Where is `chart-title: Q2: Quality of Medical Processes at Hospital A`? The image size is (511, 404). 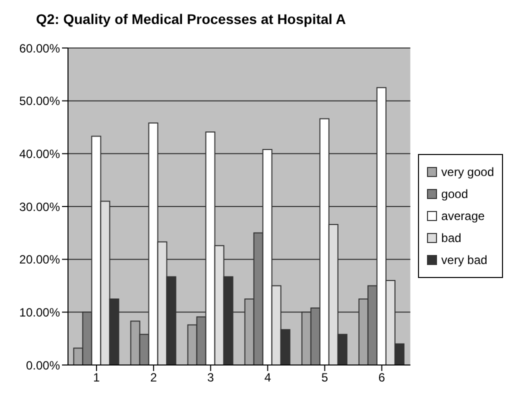 chart-title: Q2: Quality of Medical Processes at Hospital A is located at coordinates (191, 19).